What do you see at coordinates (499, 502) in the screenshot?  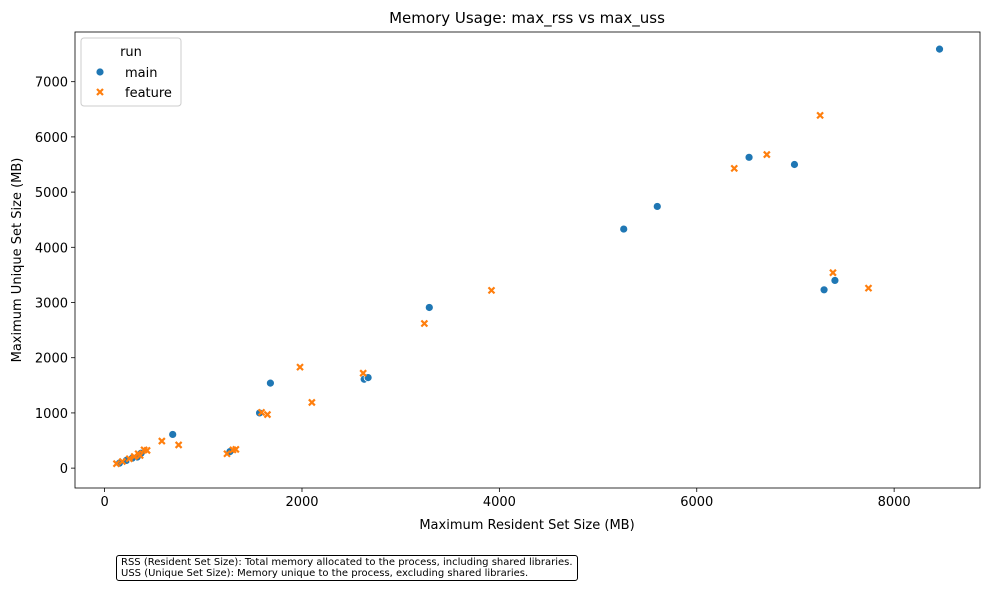 I see `x-tick-label-2: 4000` at bounding box center [499, 502].